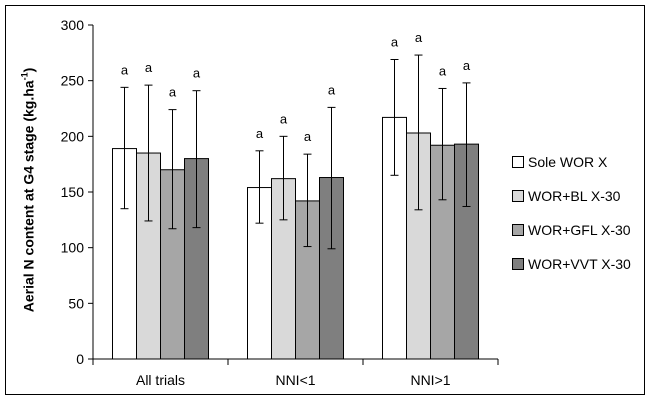  I want to click on legend-label: WOR+VVT X-30, so click(579, 264).